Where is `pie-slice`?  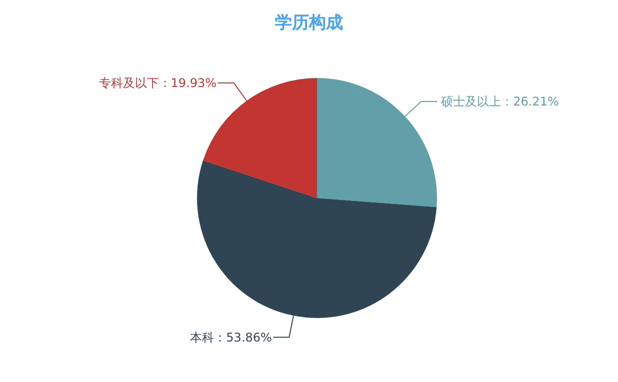 pie-slice is located at coordinates (377, 143).